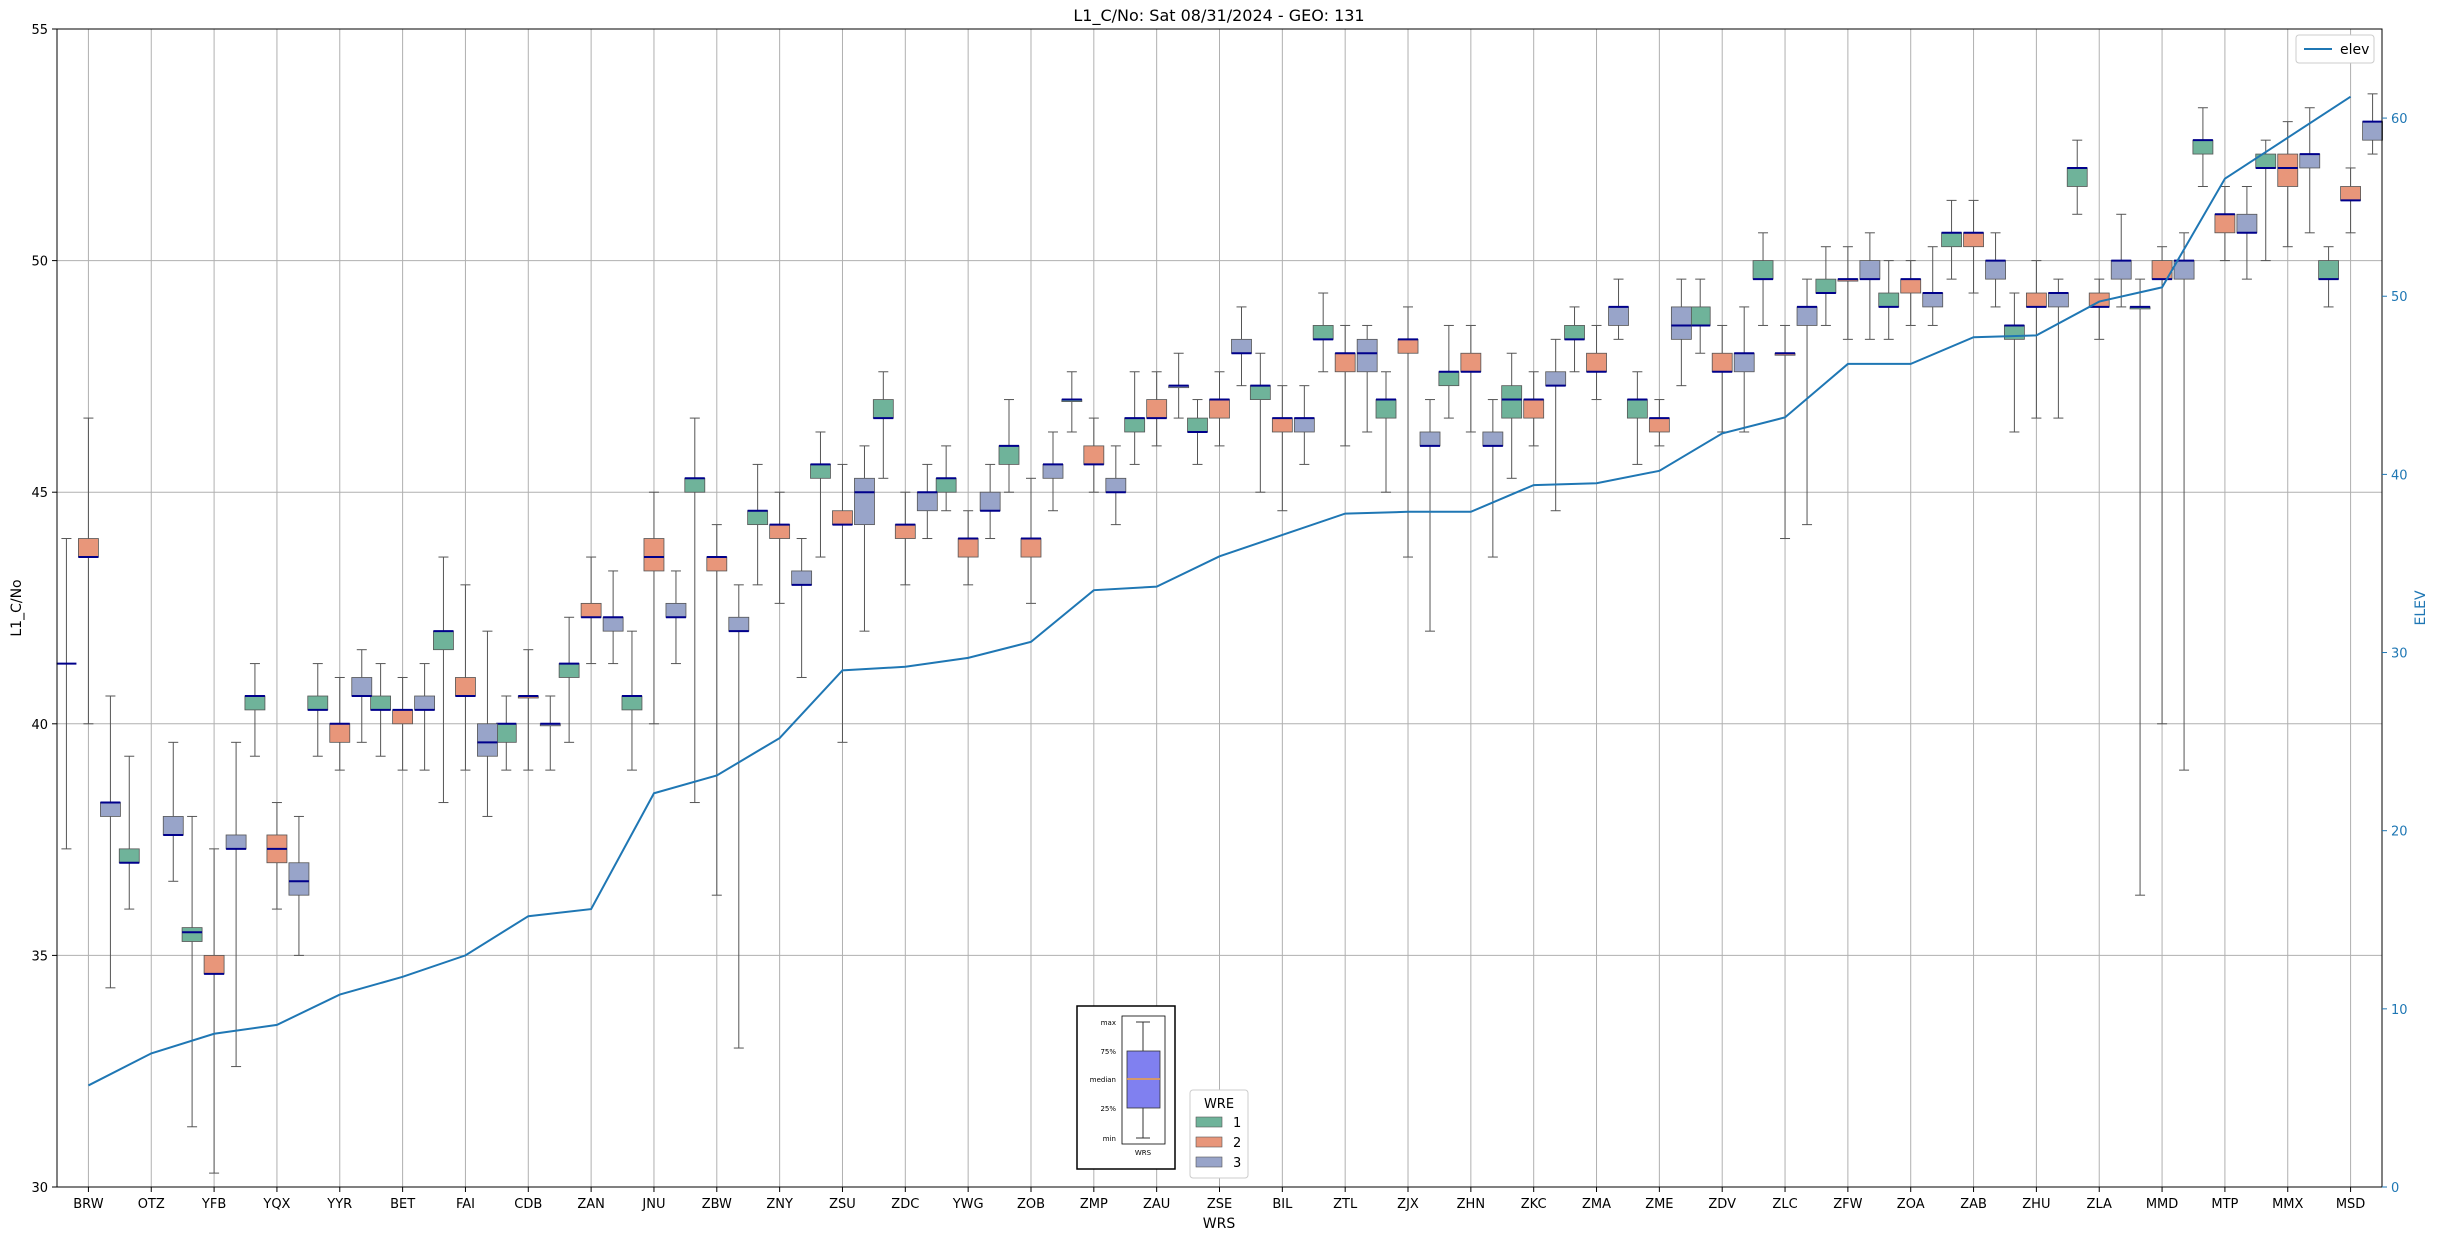  I want to click on key-label-q3: 75%, so click(1108, 1052).